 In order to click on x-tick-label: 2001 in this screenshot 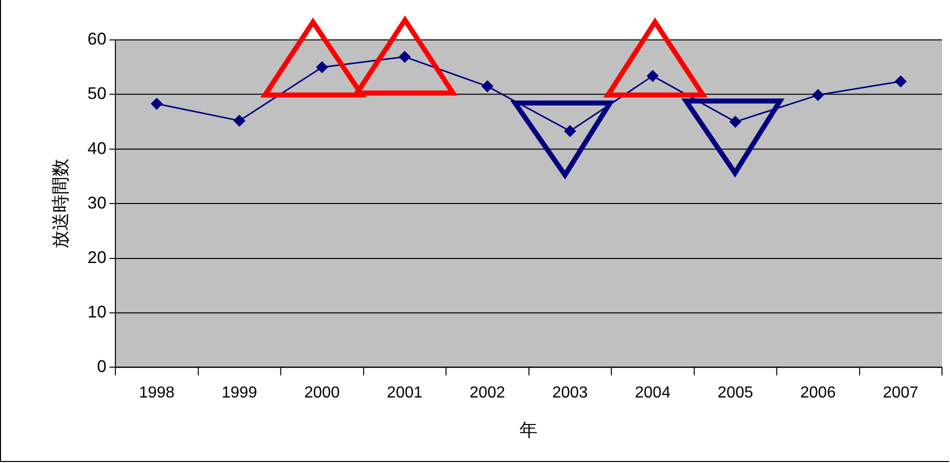, I will do `click(404, 393)`.